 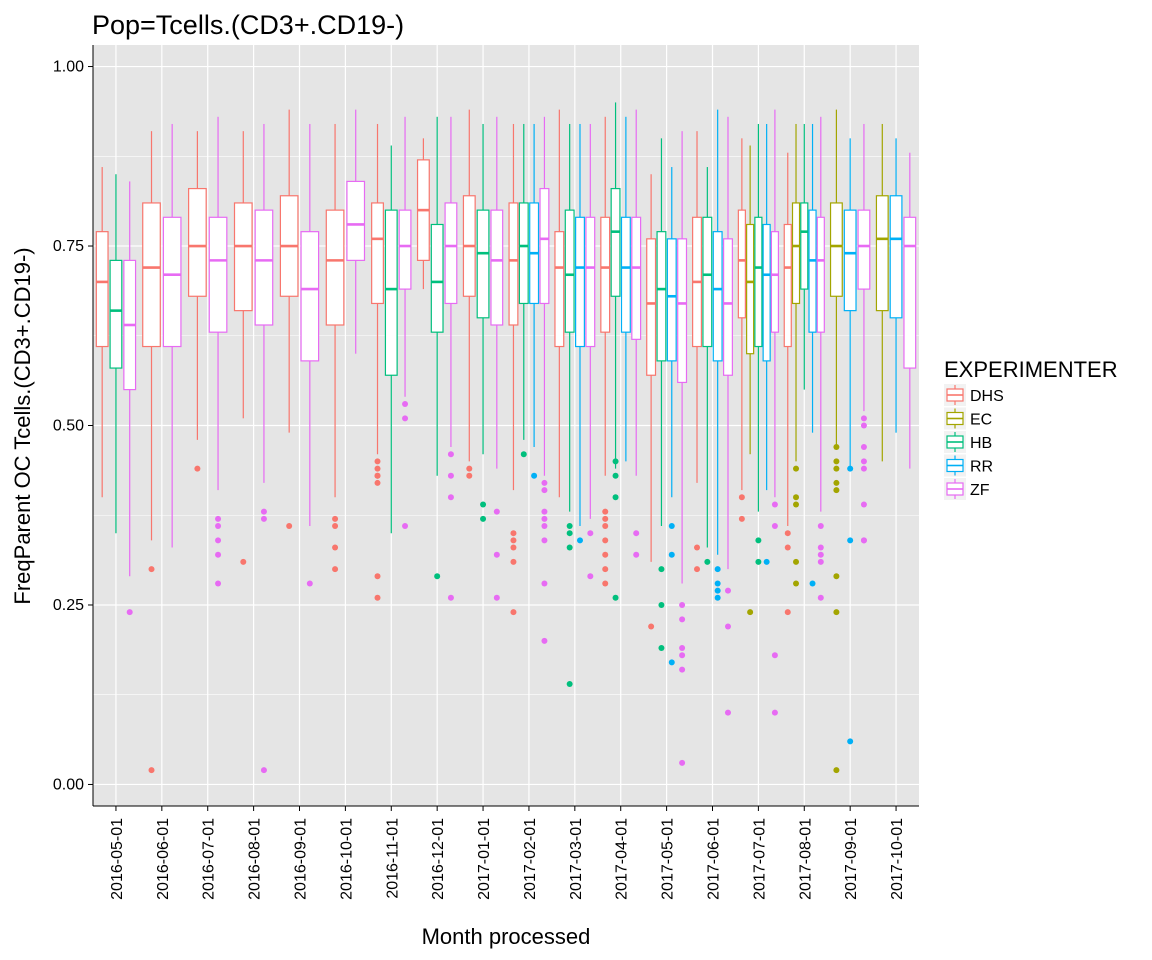 What do you see at coordinates (1031, 428) in the screenshot?
I see `legend: EXPERIMENTER DHS EC HB RR ZF` at bounding box center [1031, 428].